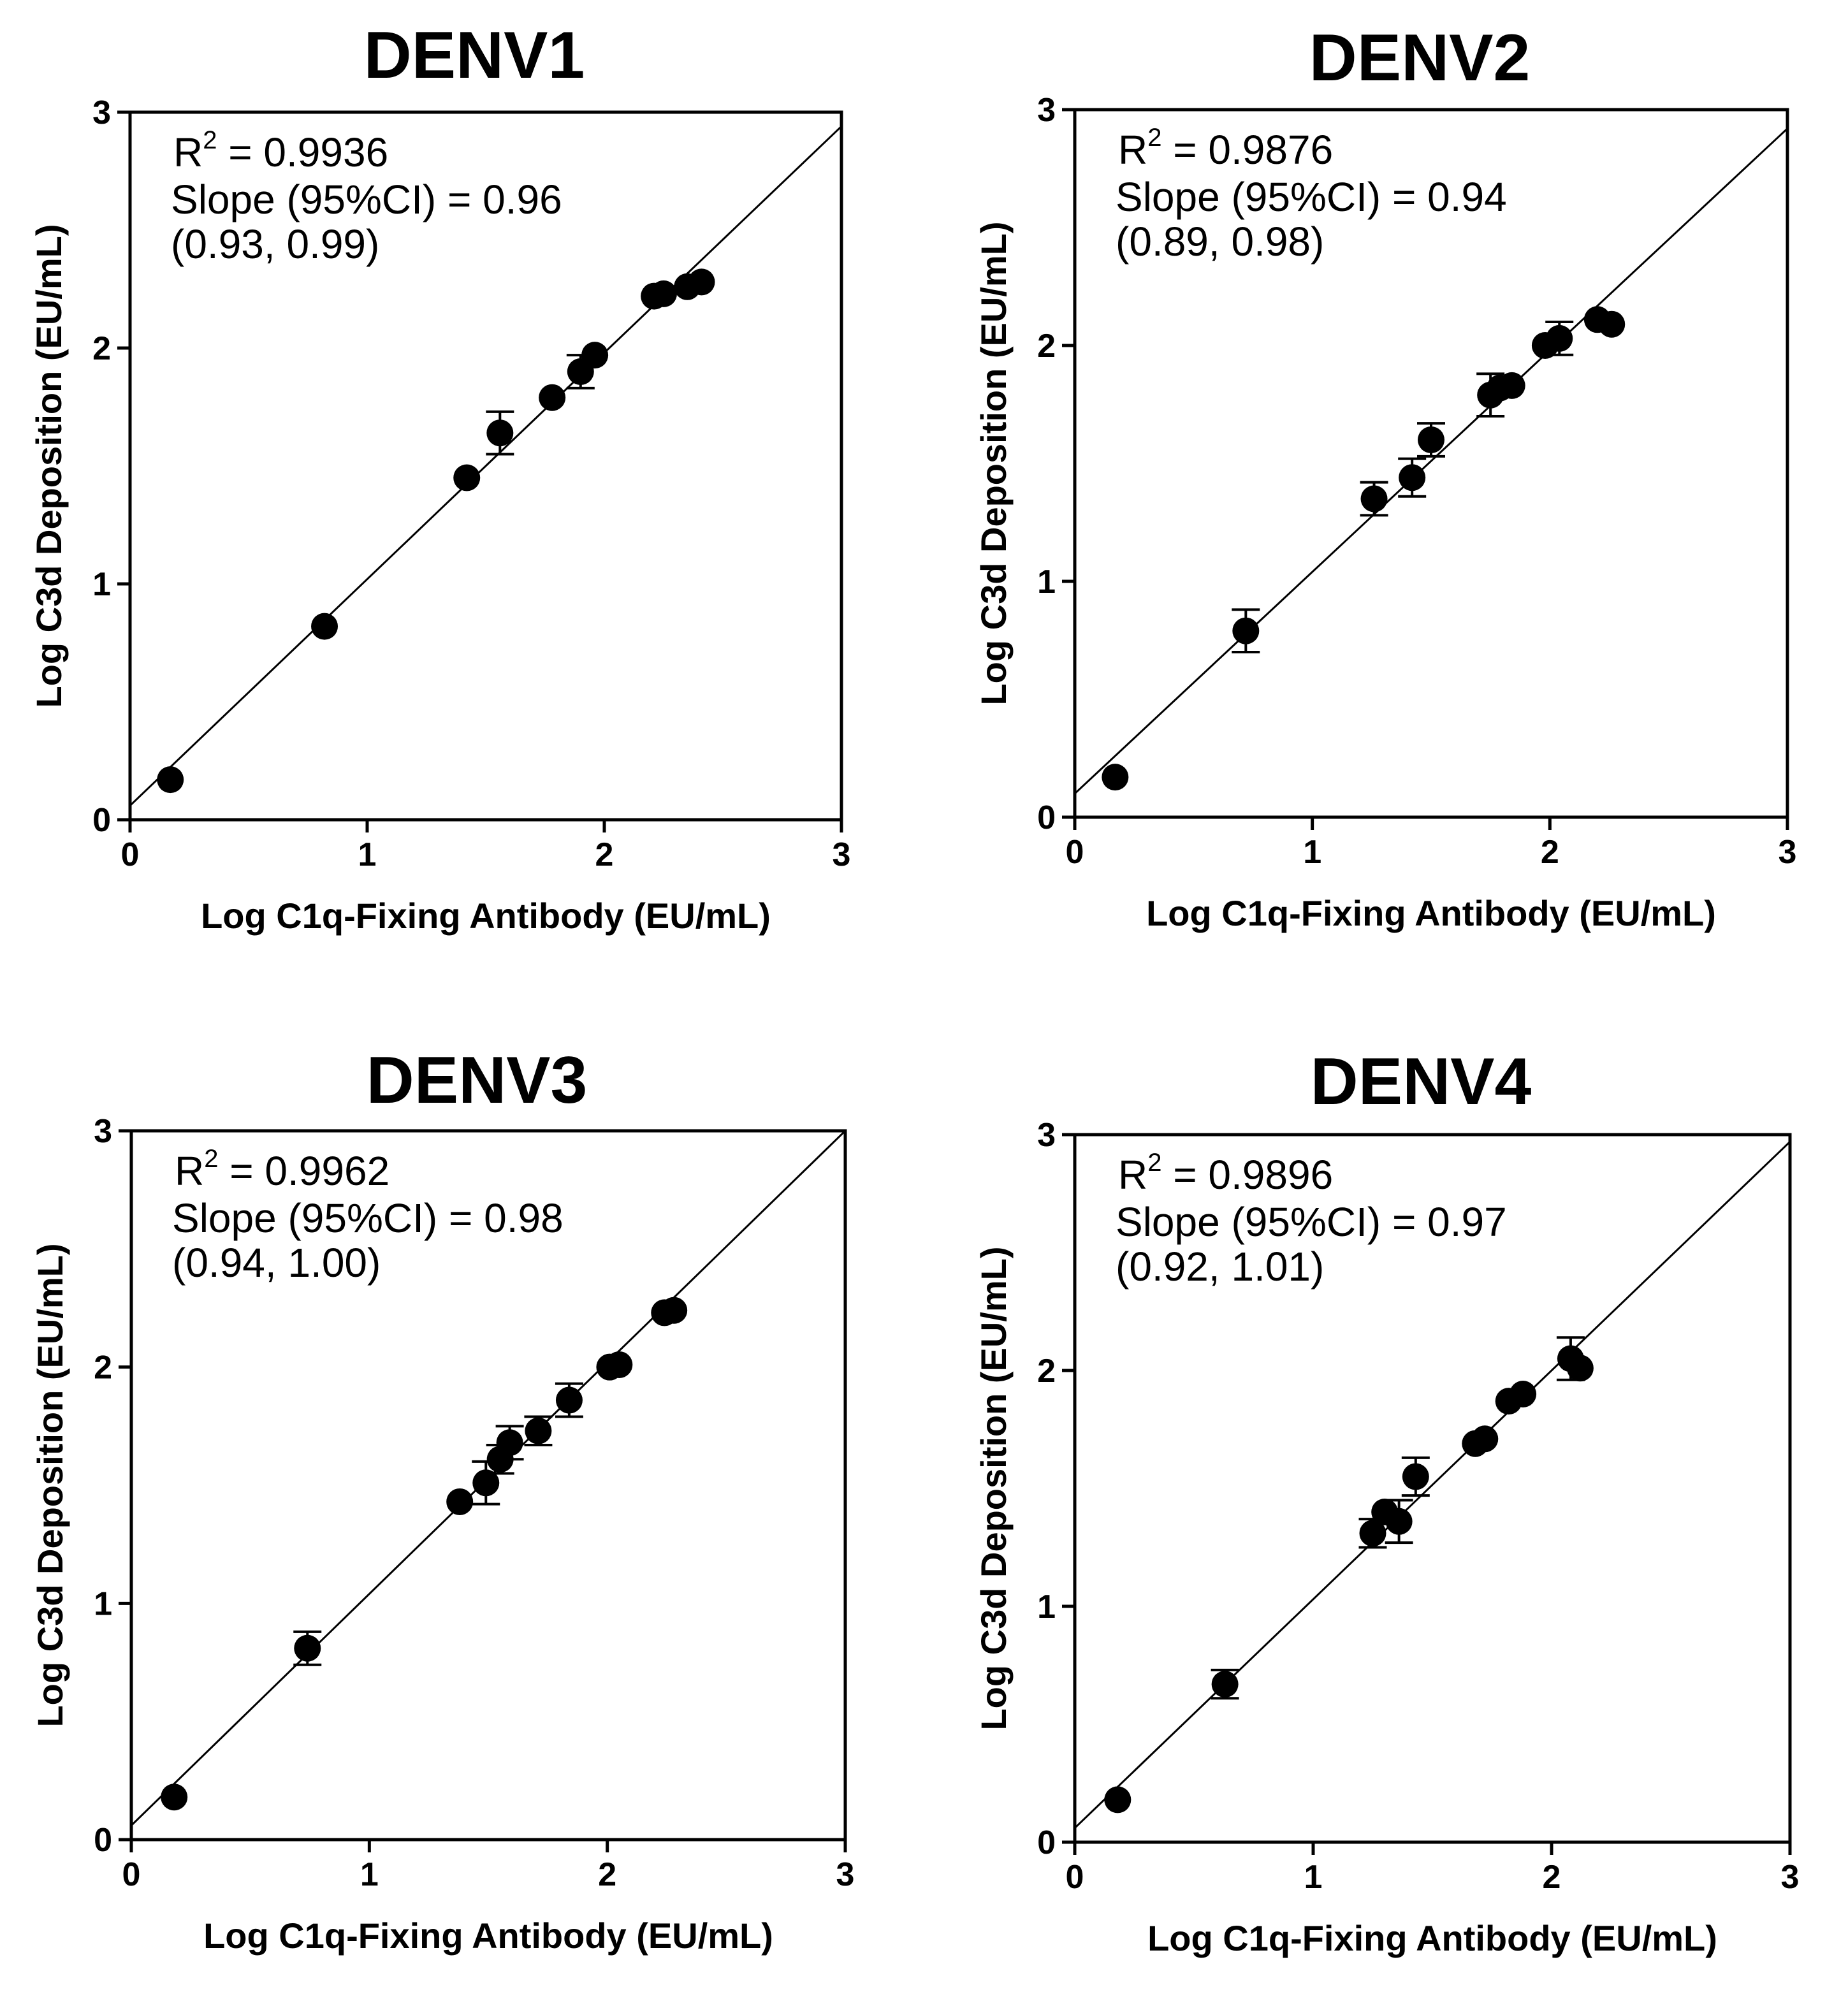 This screenshot has height=2006, width=1848. What do you see at coordinates (1247, 1175) in the screenshot?
I see `r-squared-value: = 0.9896` at bounding box center [1247, 1175].